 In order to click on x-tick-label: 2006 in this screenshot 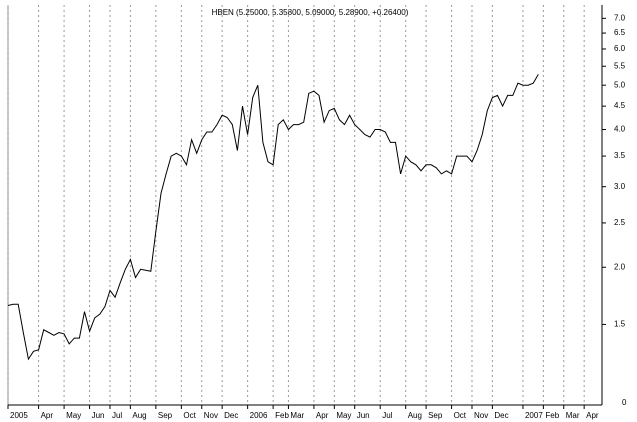, I will do `click(259, 415)`.